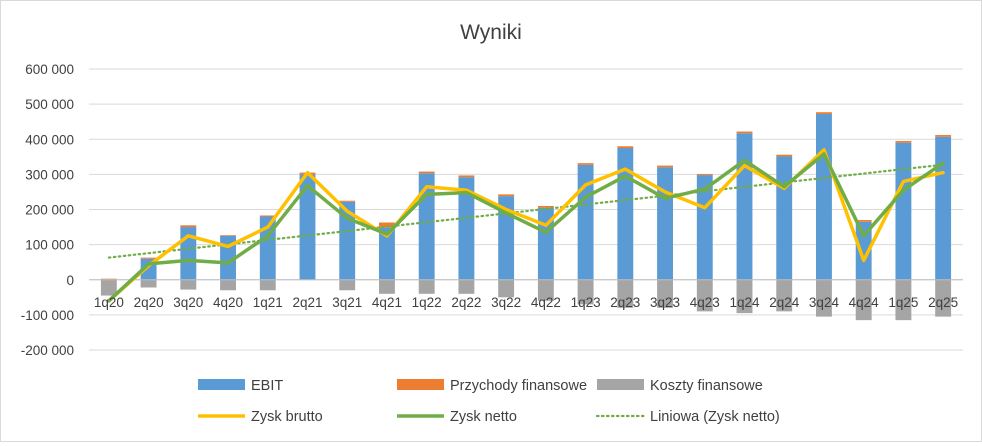 Image resolution: width=982 pixels, height=446 pixels. I want to click on y-tick-label: 400 000, so click(49, 139).